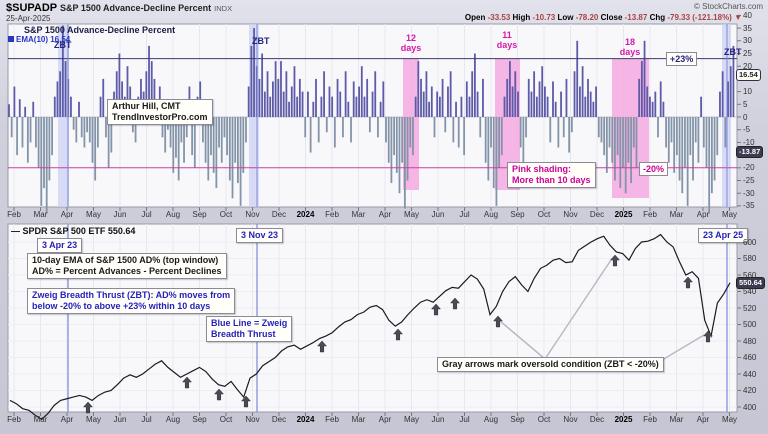  I want to click on ema-legend: EMA(10) 16.54, so click(39, 39).